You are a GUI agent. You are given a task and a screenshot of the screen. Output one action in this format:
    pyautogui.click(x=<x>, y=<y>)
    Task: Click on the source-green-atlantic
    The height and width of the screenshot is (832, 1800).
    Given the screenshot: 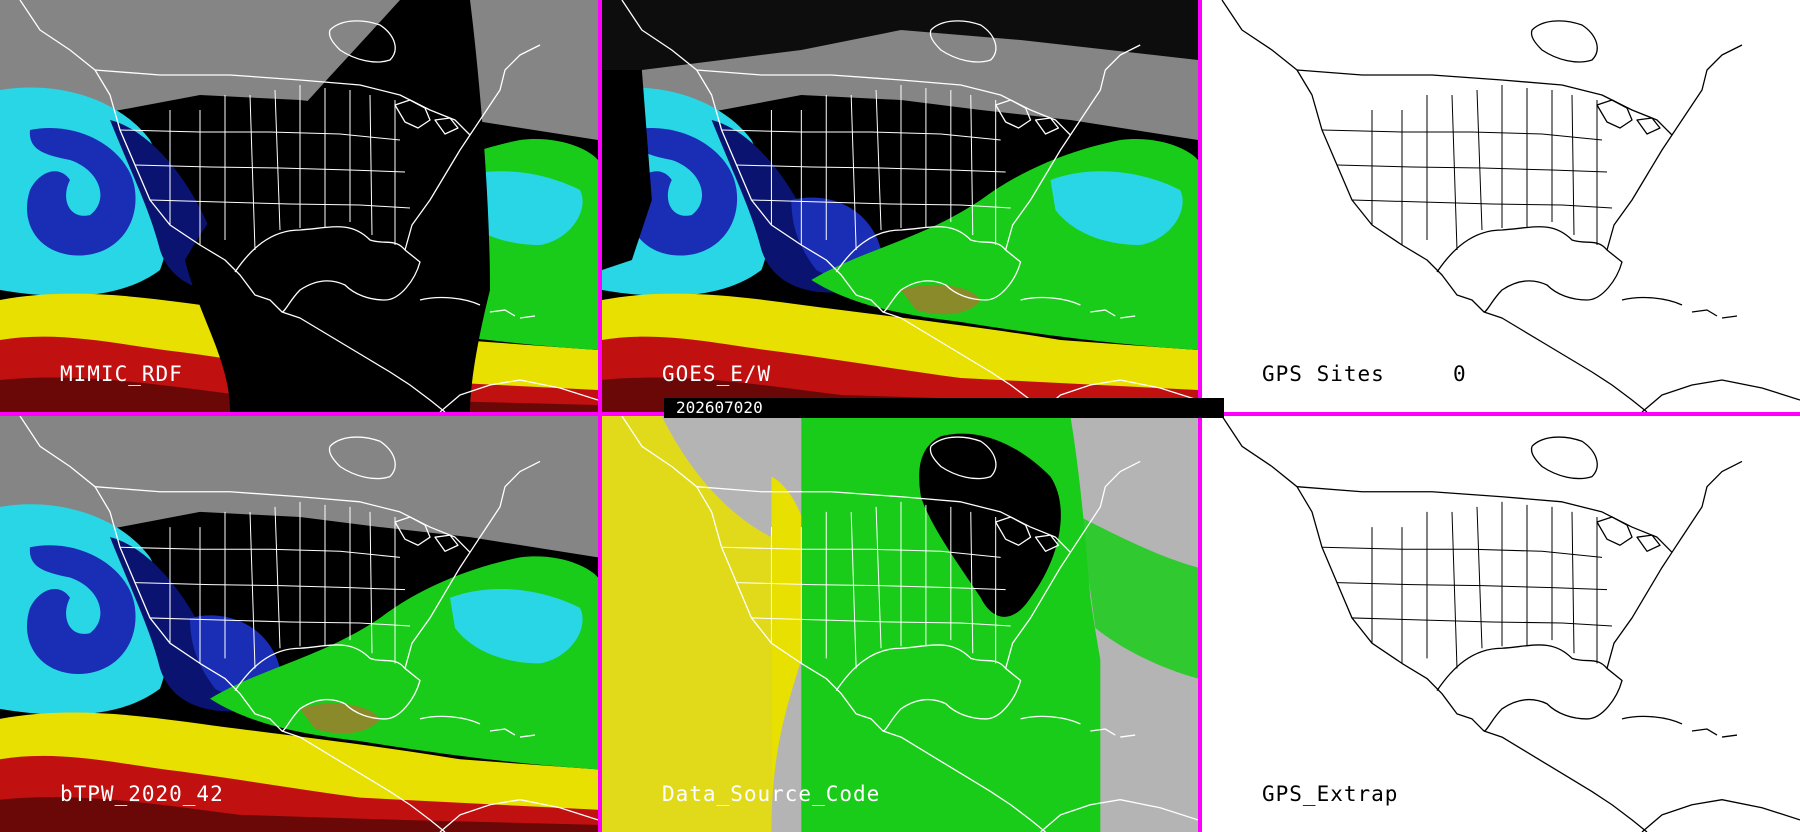 What is the action you would take?
    pyautogui.click(x=1139, y=597)
    